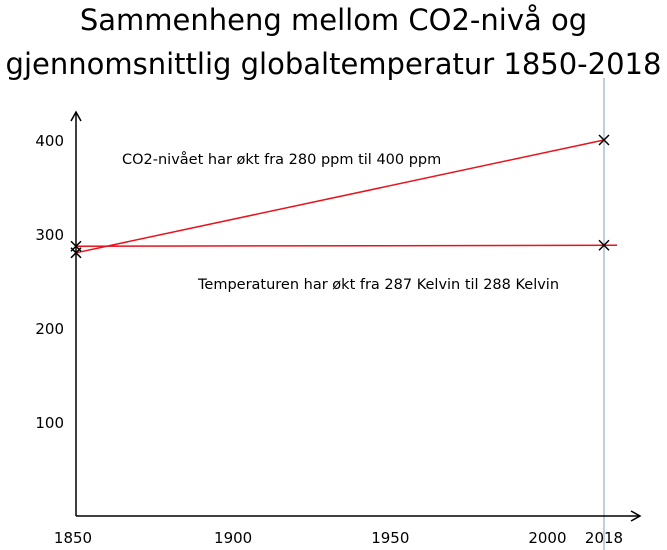  Describe the element at coordinates (73, 538) in the screenshot. I see `x-tick-label: 1850` at that location.